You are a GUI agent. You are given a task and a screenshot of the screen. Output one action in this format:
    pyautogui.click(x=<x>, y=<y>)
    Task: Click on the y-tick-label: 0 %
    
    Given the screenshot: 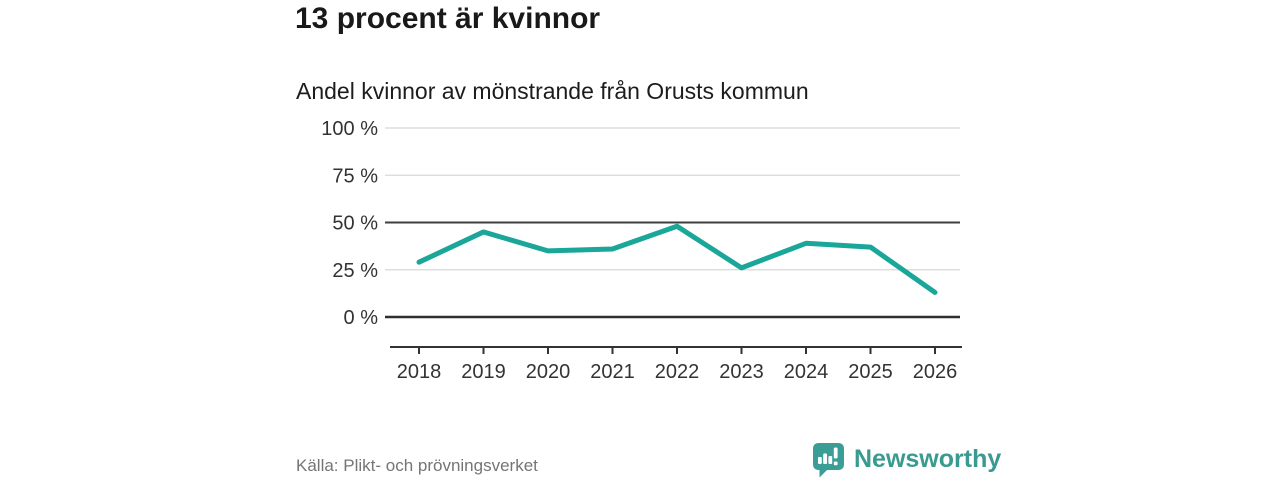 What is the action you would take?
    pyautogui.click(x=361, y=318)
    